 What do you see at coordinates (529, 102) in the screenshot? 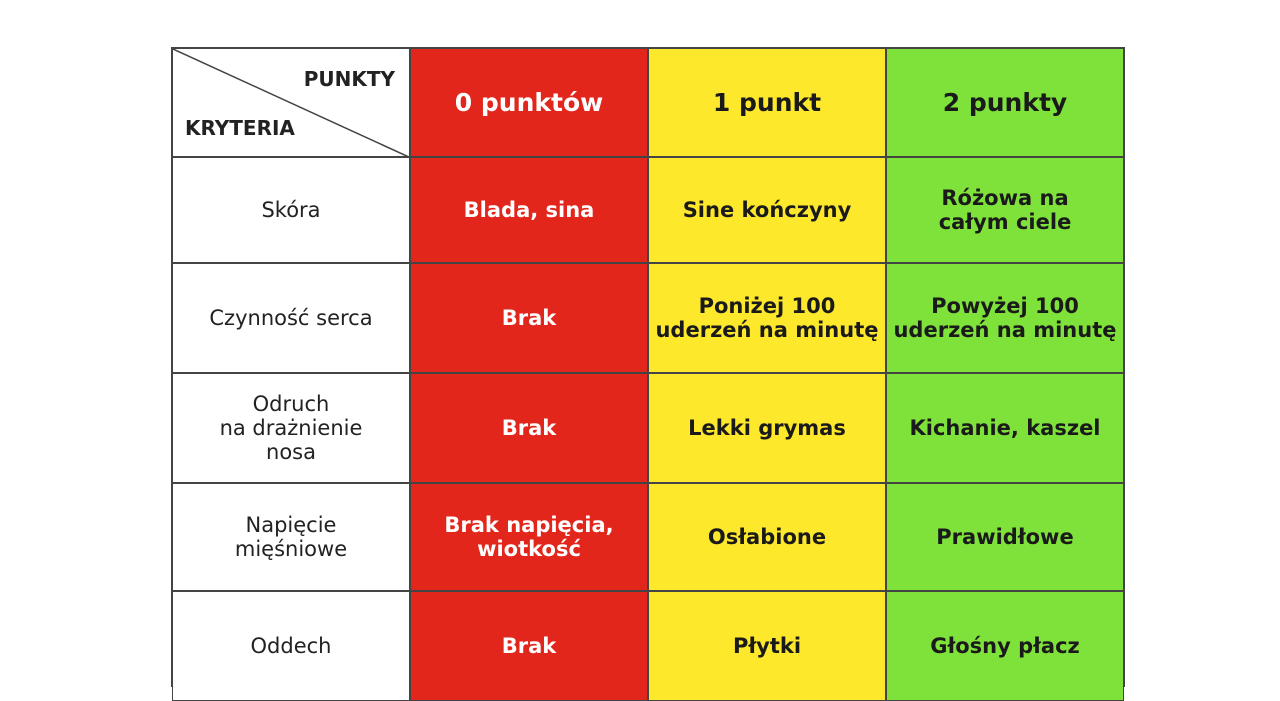
I see `column-header: 0 punktów` at bounding box center [529, 102].